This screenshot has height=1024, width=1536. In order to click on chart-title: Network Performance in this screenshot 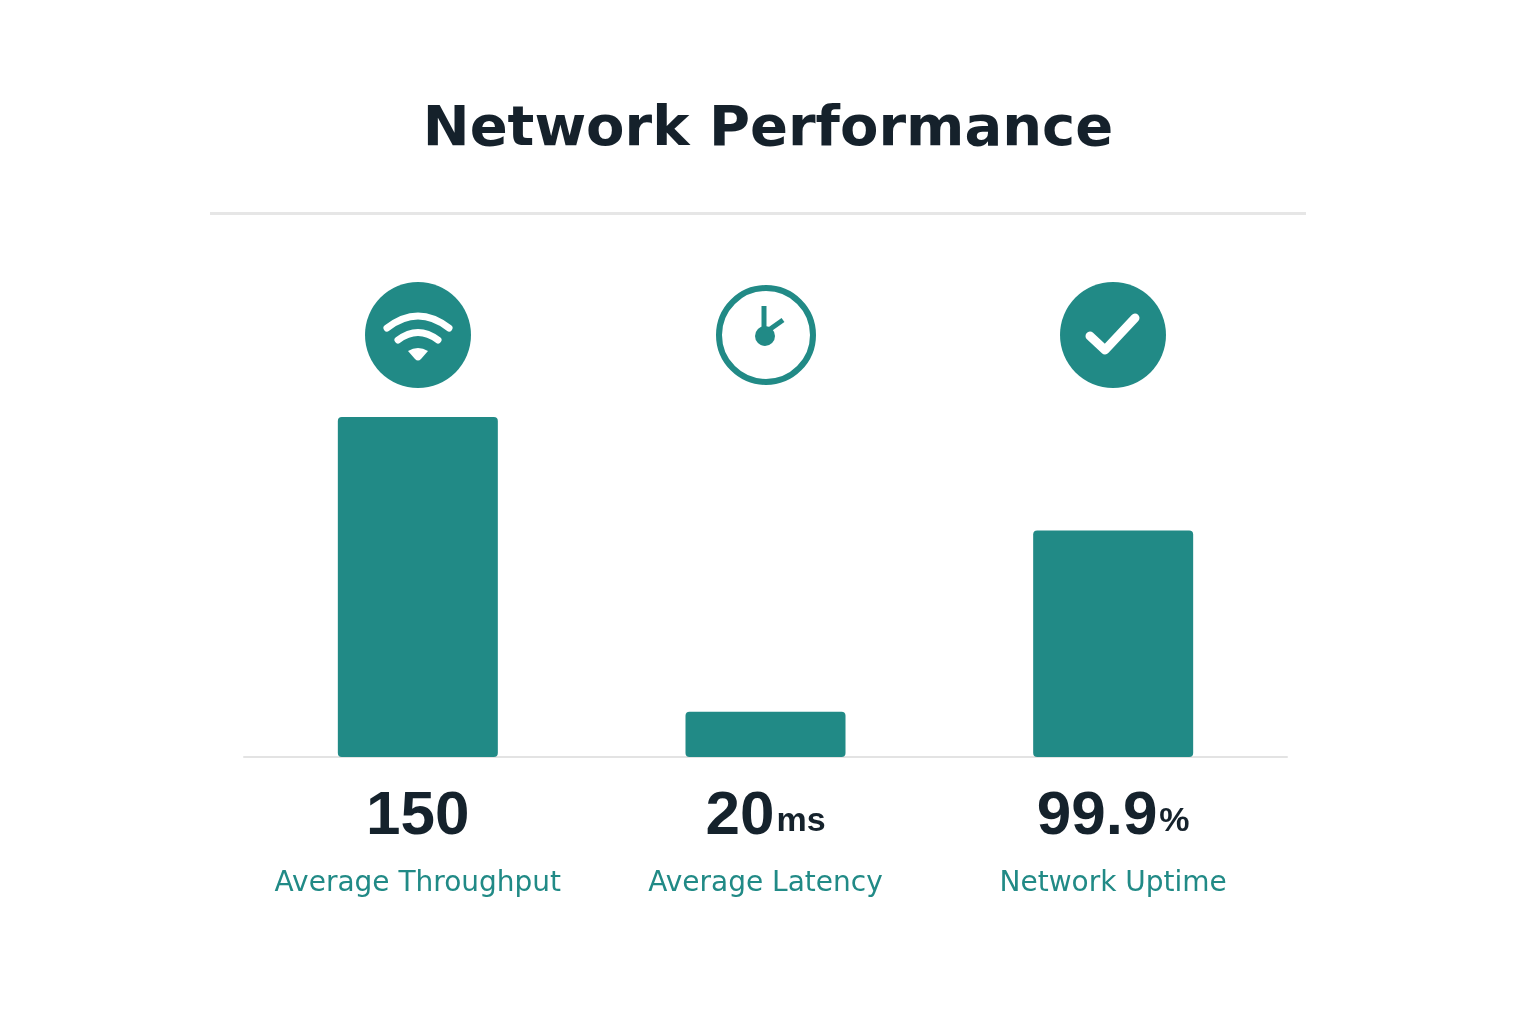, I will do `click(768, 125)`.